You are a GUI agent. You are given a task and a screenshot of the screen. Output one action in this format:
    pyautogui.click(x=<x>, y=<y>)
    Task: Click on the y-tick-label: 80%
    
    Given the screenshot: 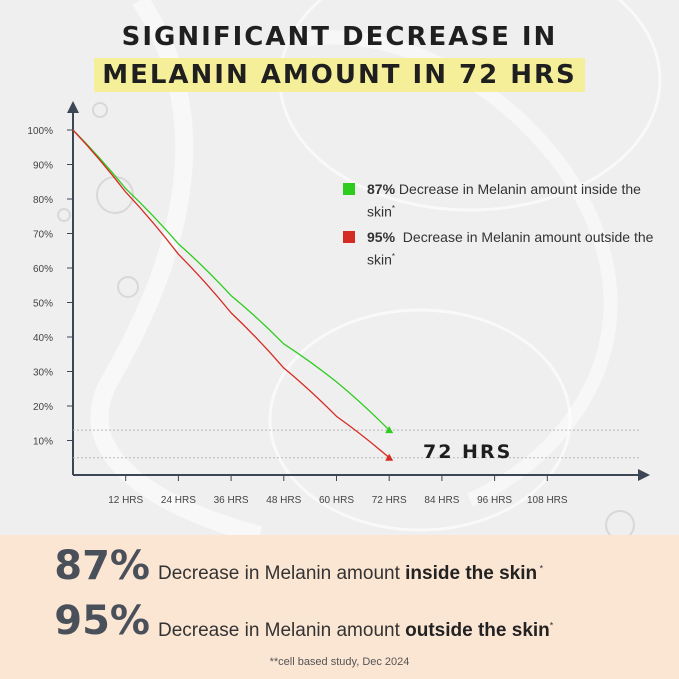 What is the action you would take?
    pyautogui.click(x=43, y=200)
    